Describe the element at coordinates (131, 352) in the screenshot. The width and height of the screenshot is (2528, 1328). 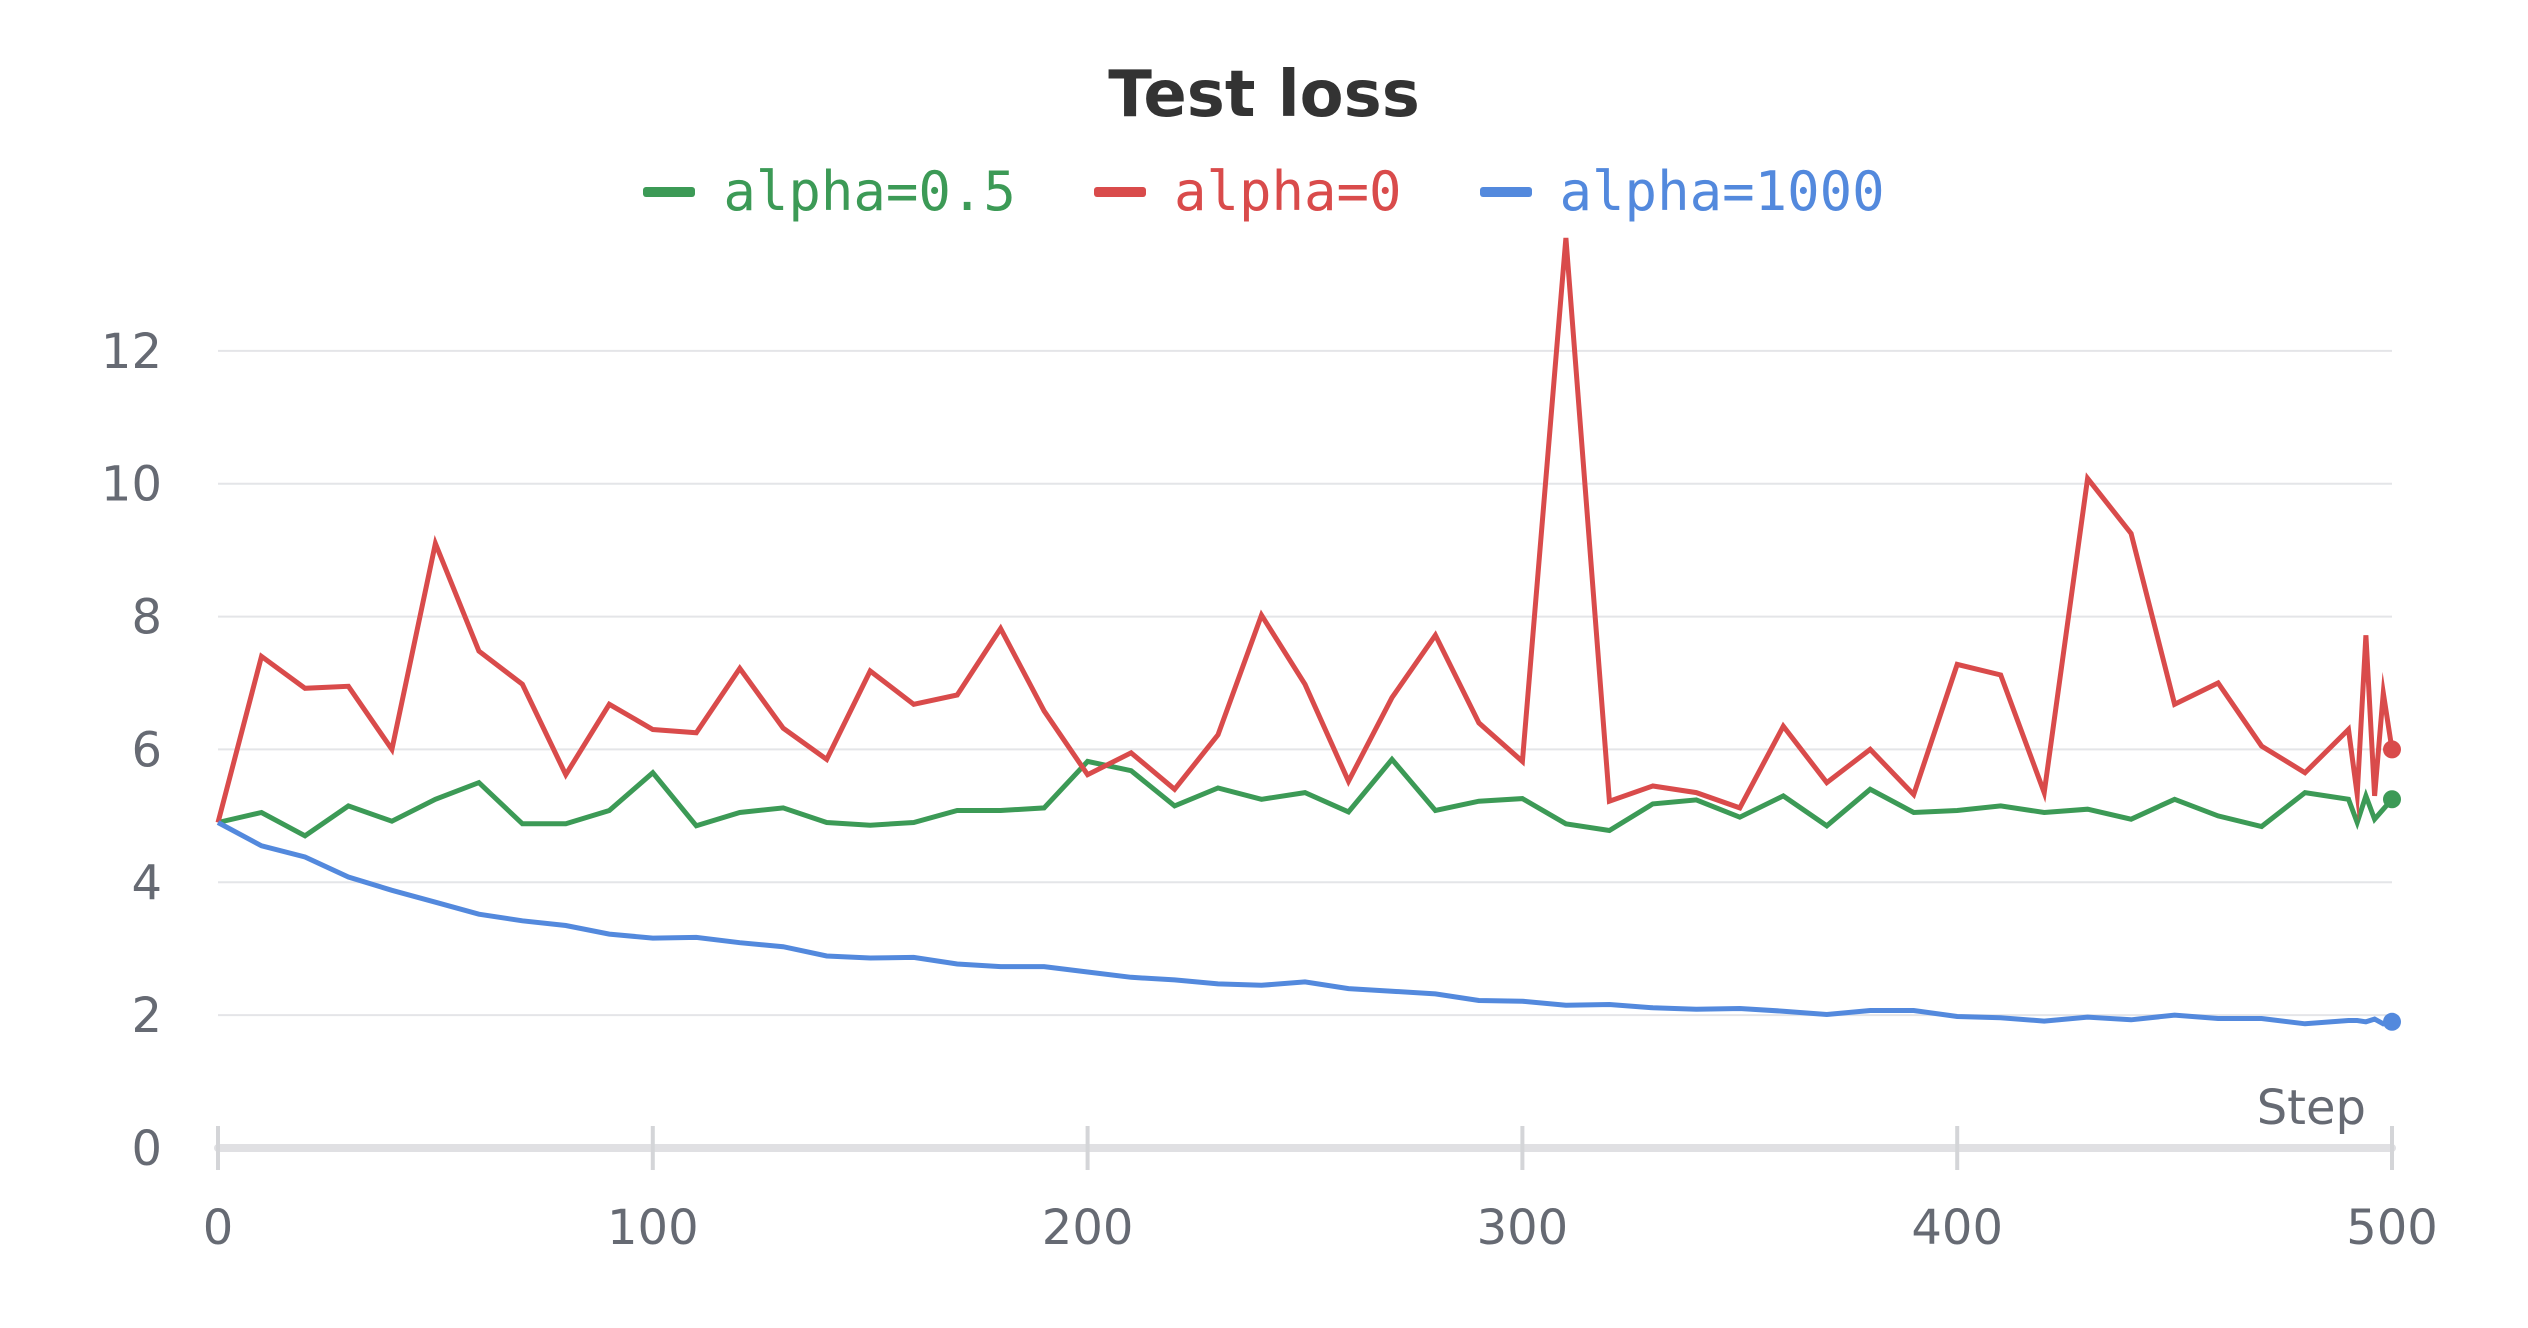
I see `y-tick-label: 12` at that location.